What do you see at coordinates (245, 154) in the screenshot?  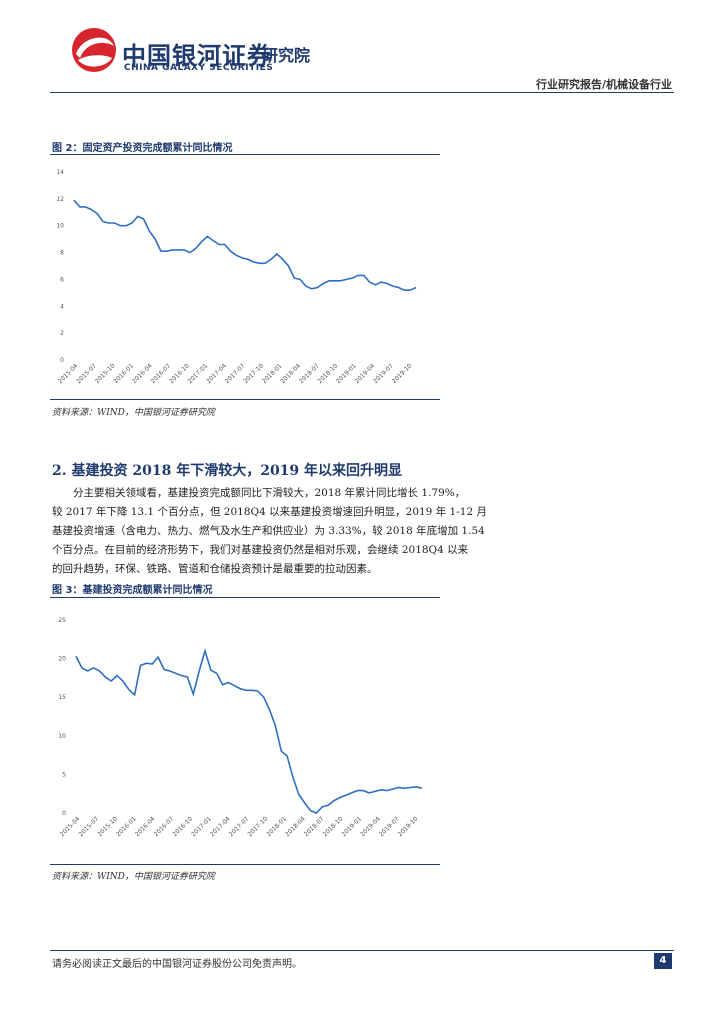 I see `figure-2-top-rule` at bounding box center [245, 154].